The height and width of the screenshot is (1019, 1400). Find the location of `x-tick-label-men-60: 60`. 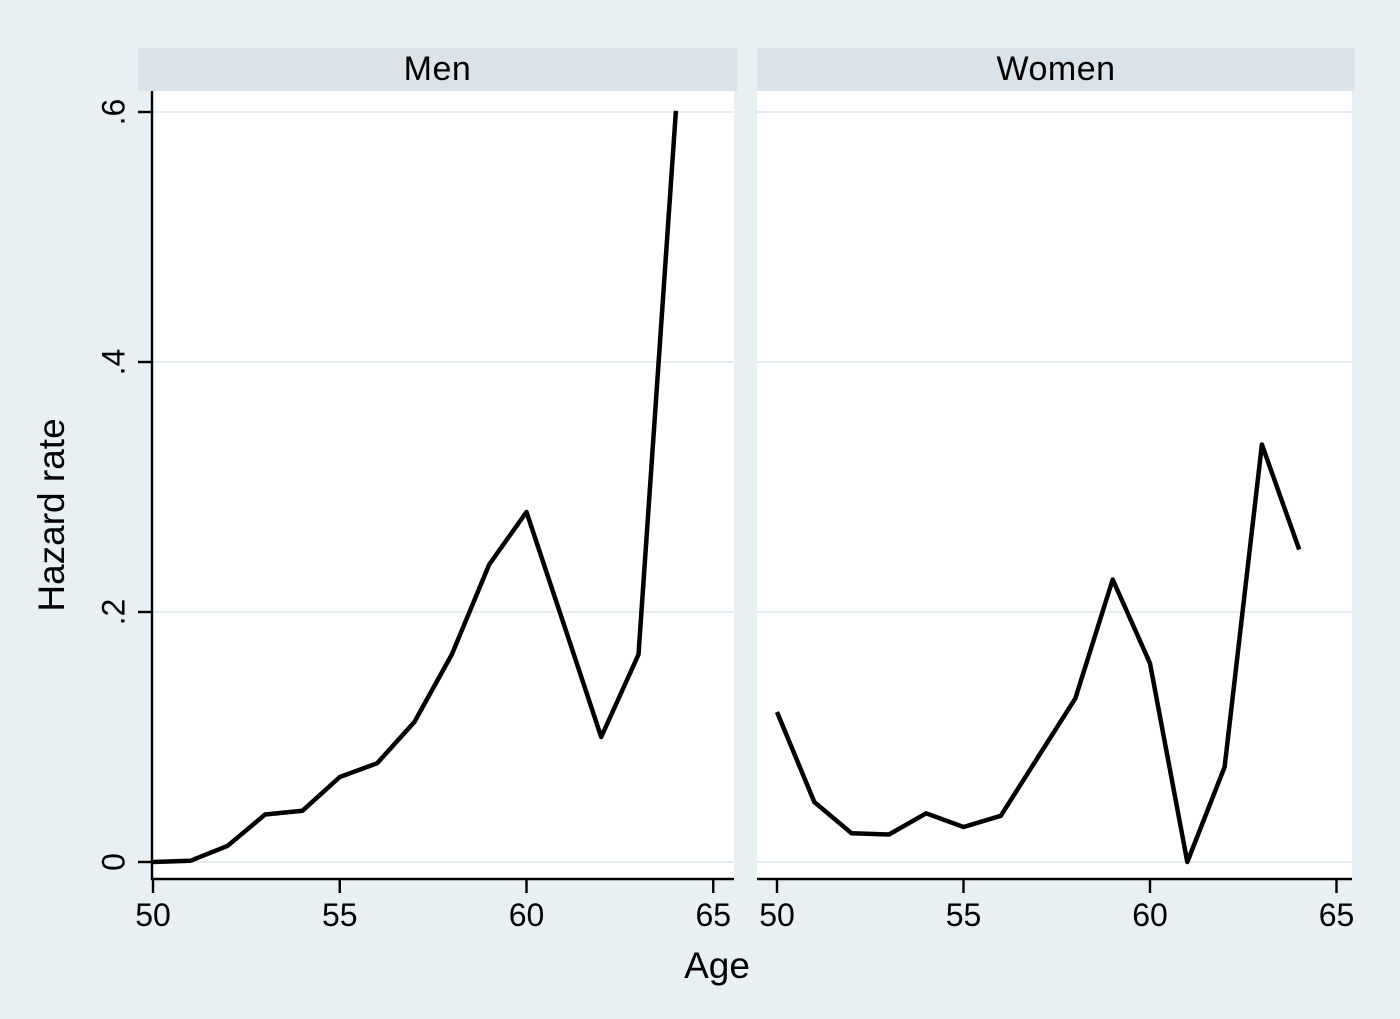

x-tick-label-men-60: 60 is located at coordinates (527, 915).